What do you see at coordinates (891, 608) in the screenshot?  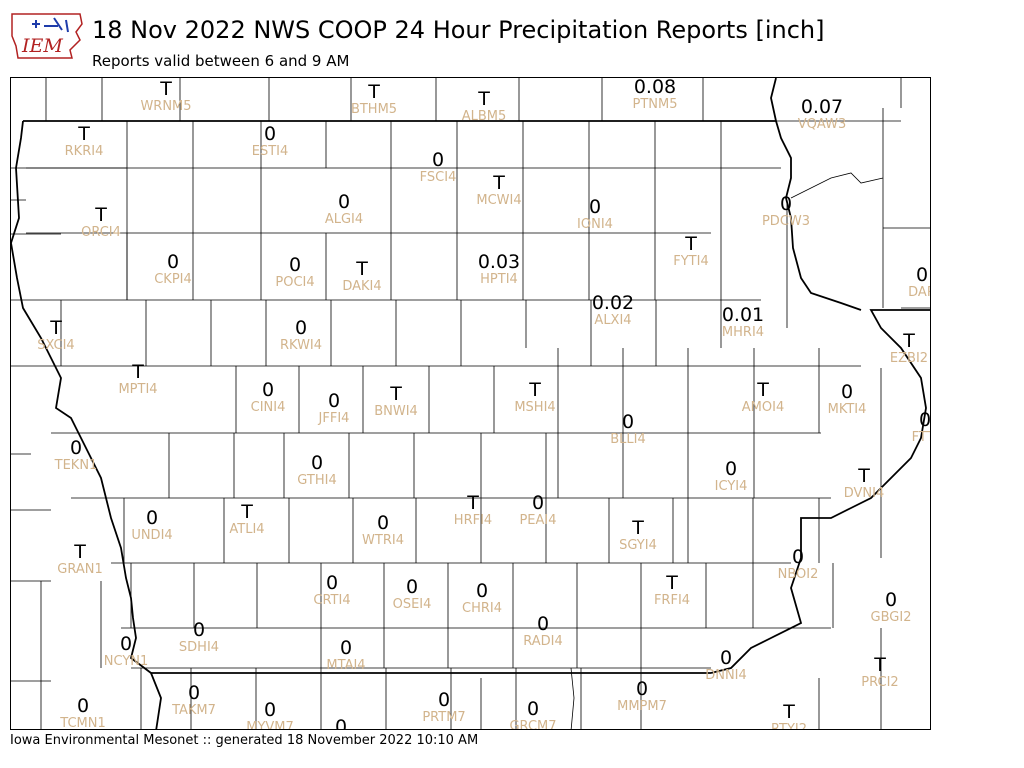 I see `station-gbgi2: 0 GBGI2` at bounding box center [891, 608].